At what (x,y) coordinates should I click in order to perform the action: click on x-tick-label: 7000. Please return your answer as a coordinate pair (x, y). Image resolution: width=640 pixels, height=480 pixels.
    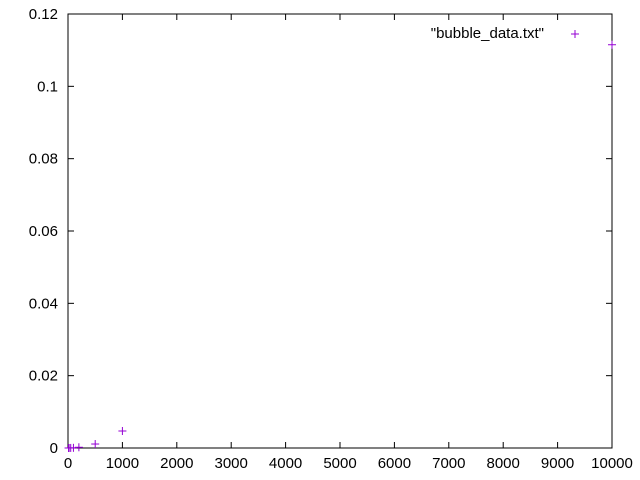
    Looking at the image, I should click on (448, 463).